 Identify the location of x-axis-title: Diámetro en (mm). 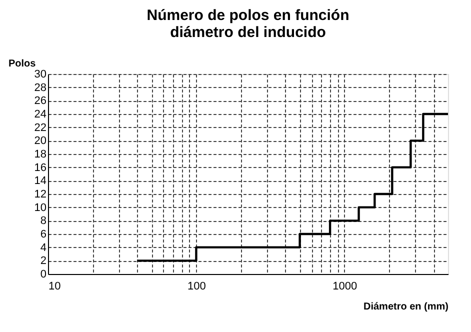
(405, 307).